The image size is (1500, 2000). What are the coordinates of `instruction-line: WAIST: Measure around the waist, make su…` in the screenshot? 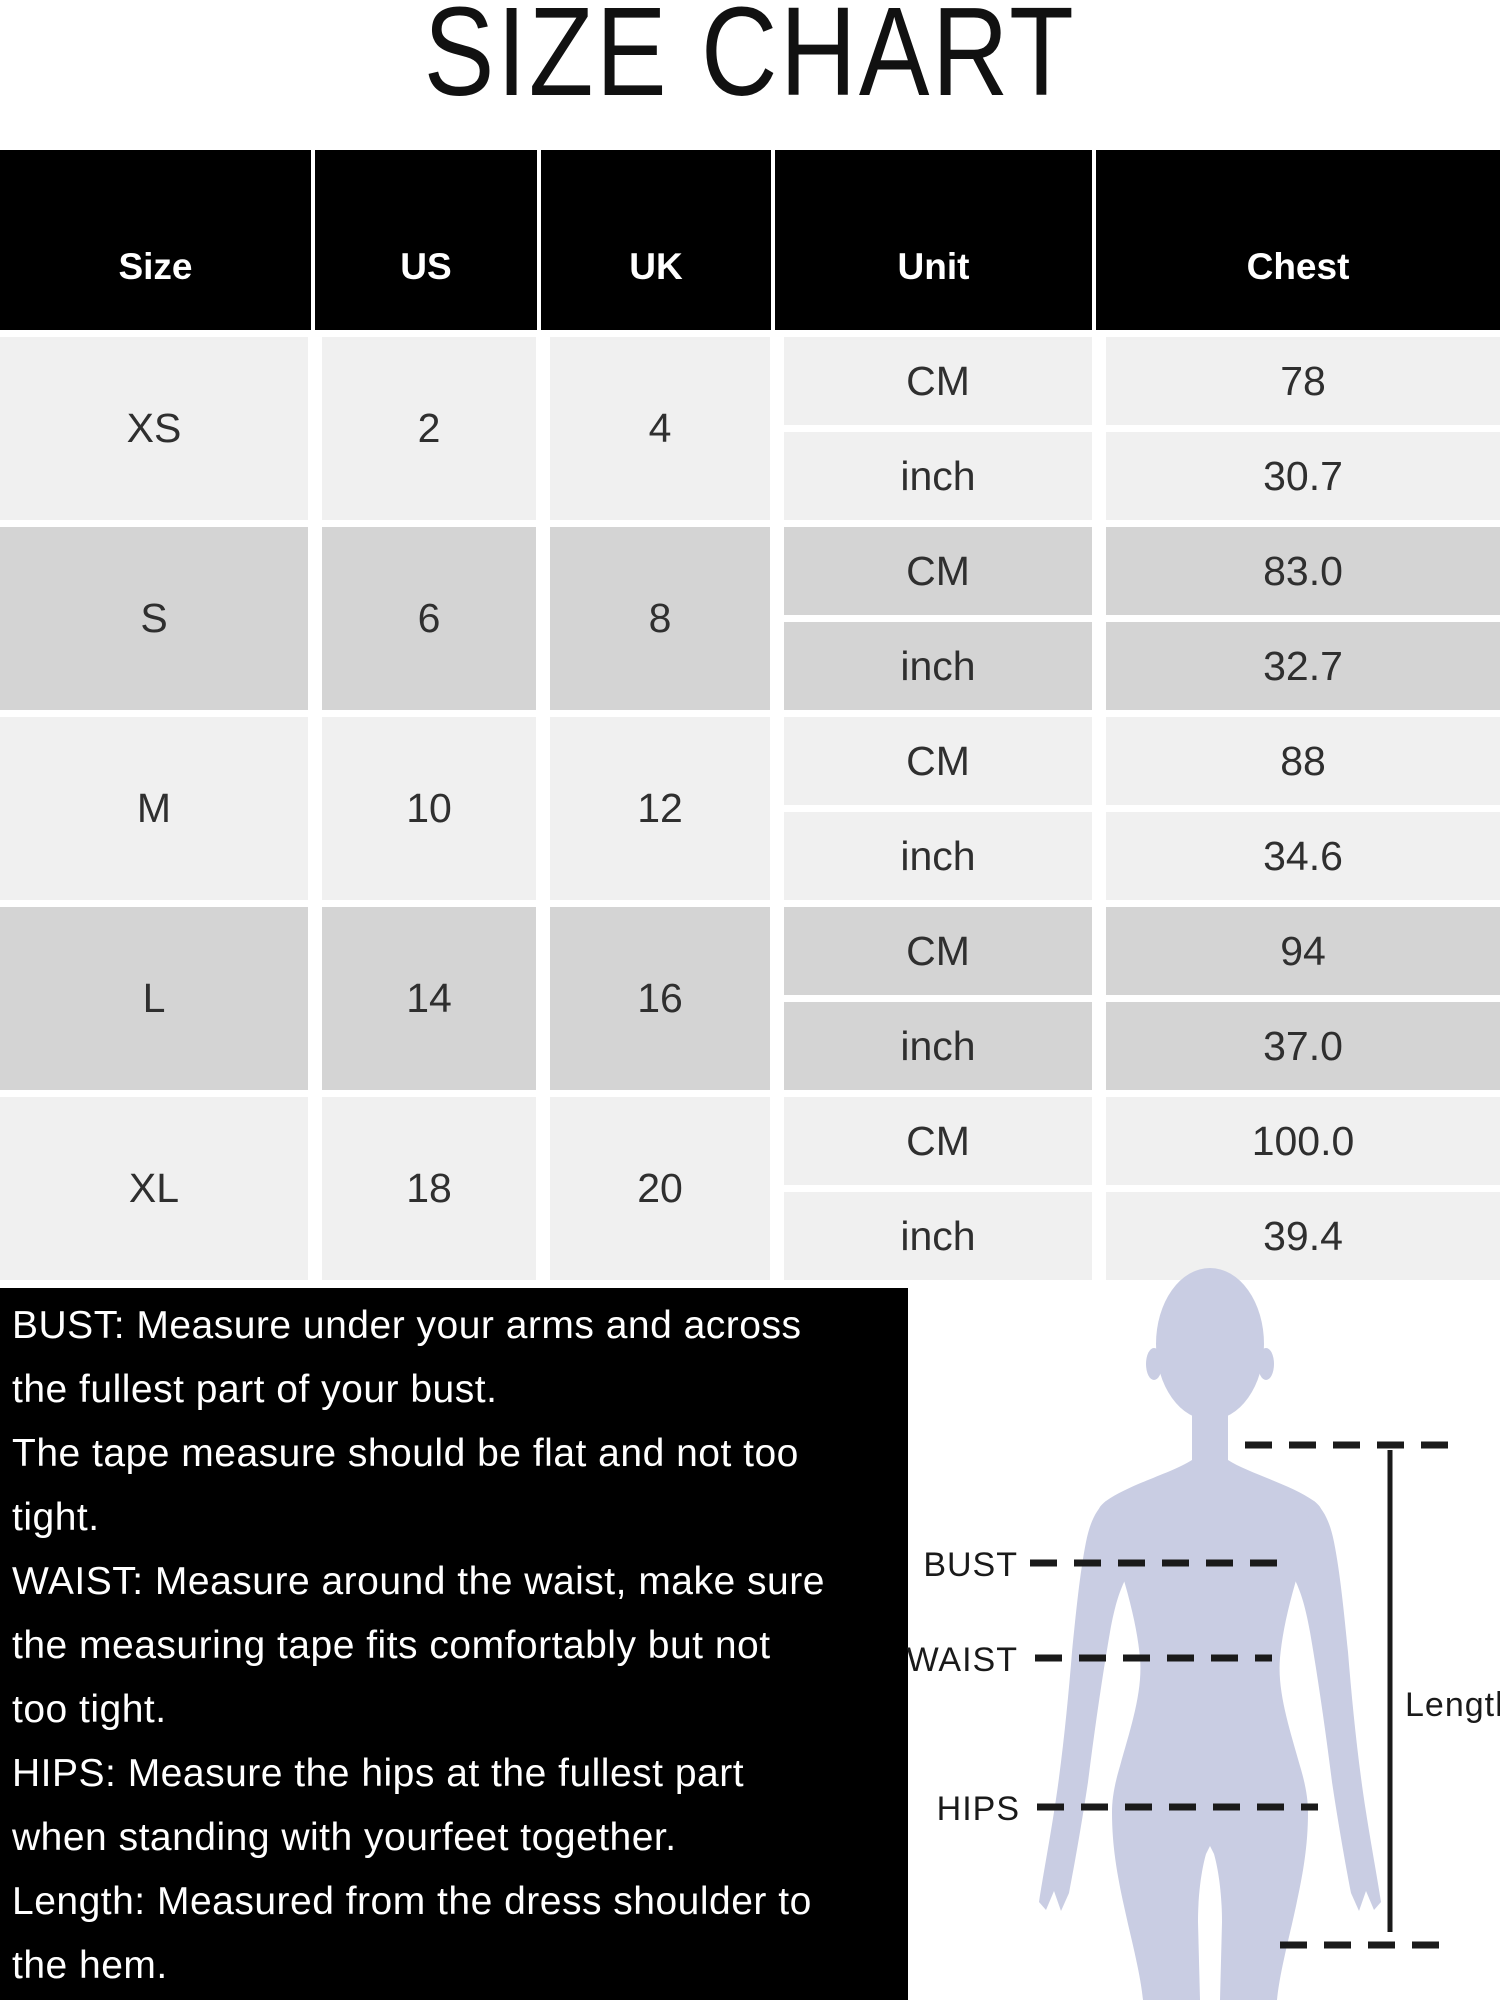 It's located at (418, 1581).